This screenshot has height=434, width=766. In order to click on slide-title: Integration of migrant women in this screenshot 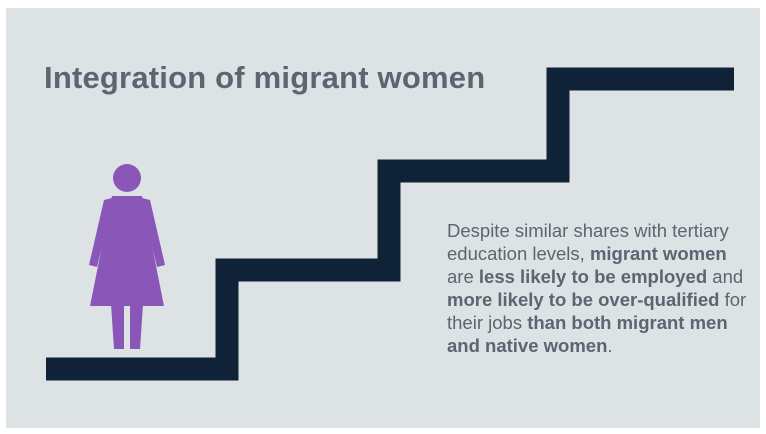, I will do `click(265, 77)`.